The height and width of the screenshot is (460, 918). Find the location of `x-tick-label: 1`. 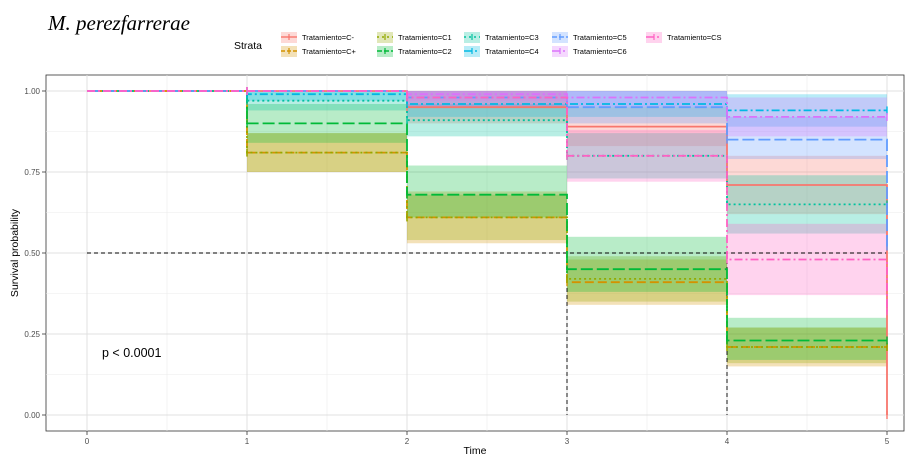

x-tick-label: 1 is located at coordinates (247, 441).